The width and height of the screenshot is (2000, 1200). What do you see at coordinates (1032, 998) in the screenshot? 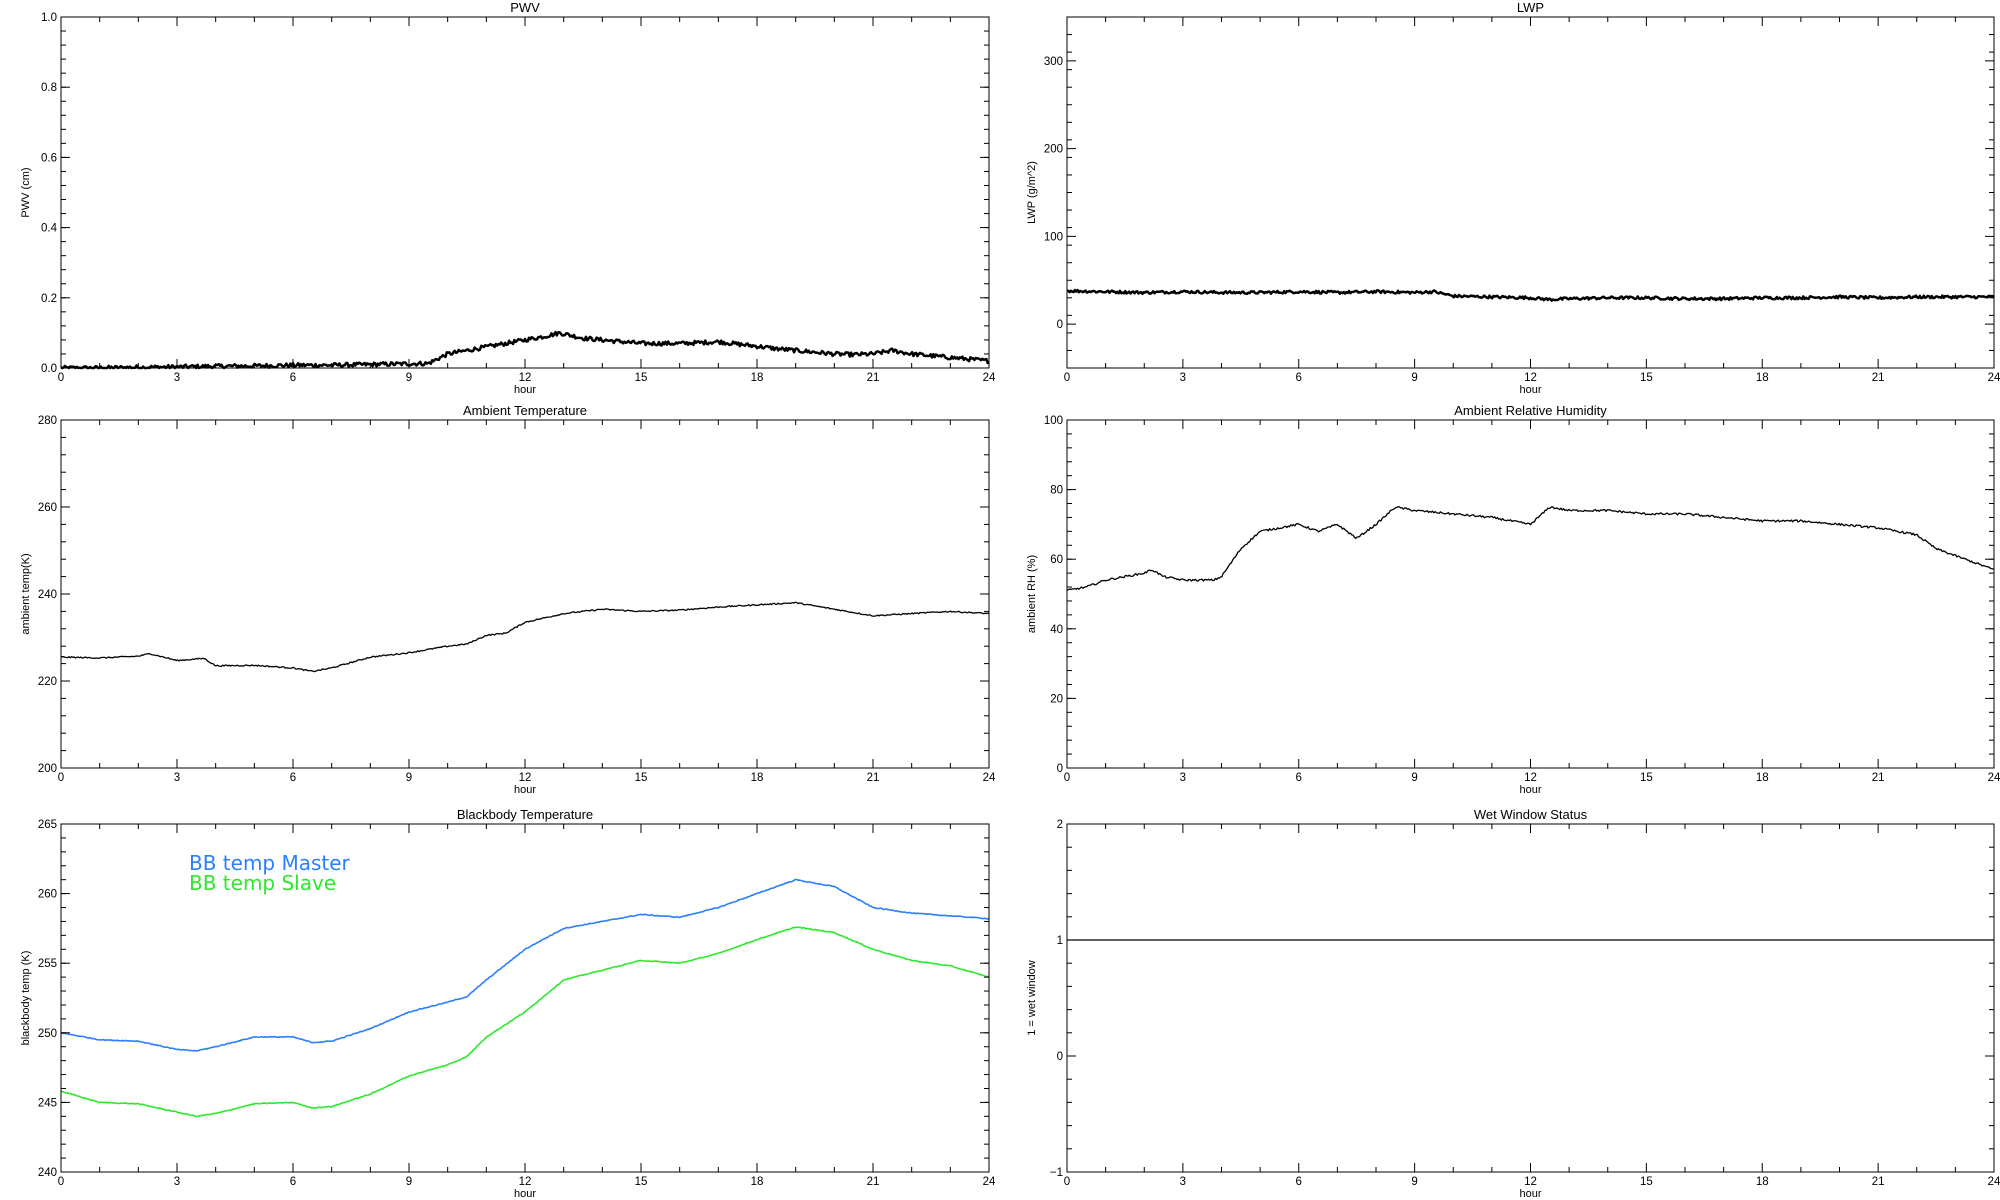
I see `y-axis-label: 1 = wet window` at bounding box center [1032, 998].